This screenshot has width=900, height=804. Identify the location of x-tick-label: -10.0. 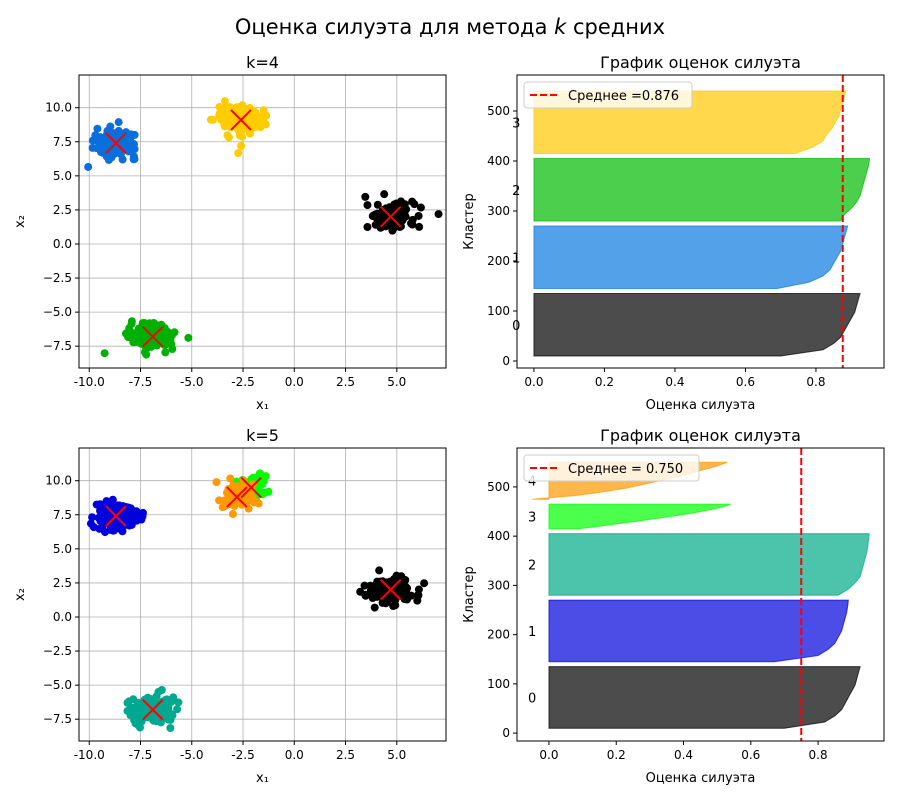
(89, 755).